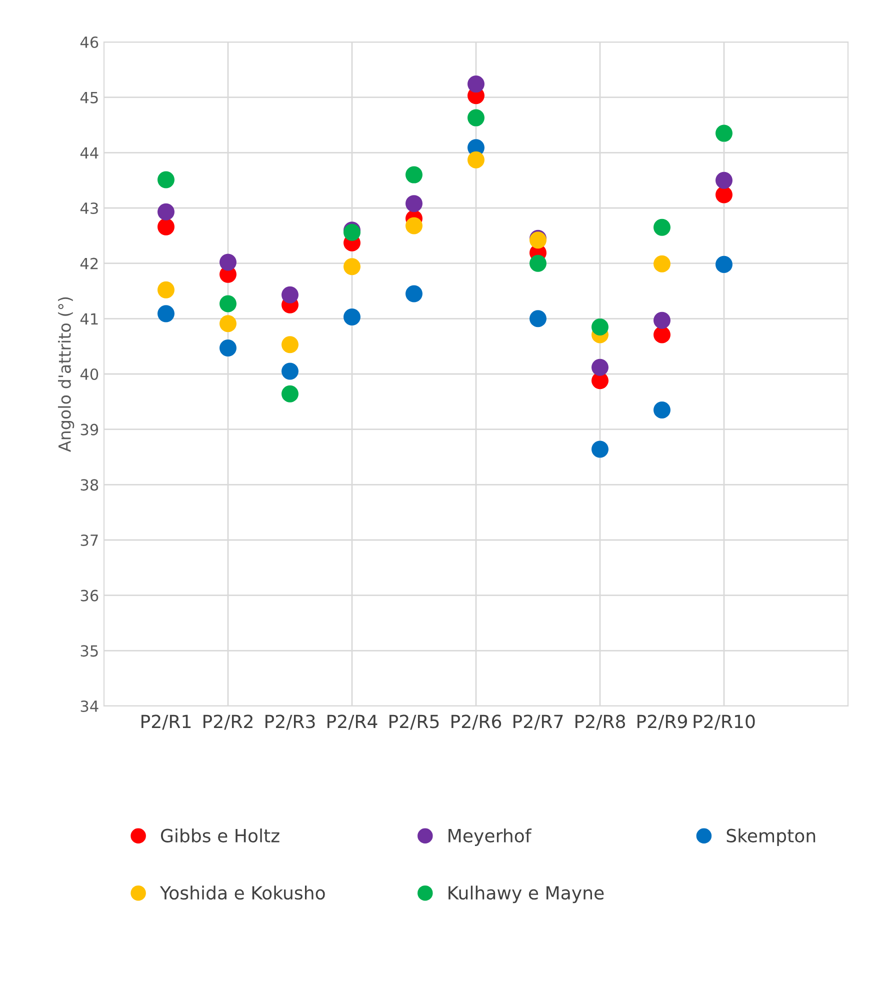 This screenshot has width=886, height=994. I want to click on y-tick-label: 34, so click(89, 706).